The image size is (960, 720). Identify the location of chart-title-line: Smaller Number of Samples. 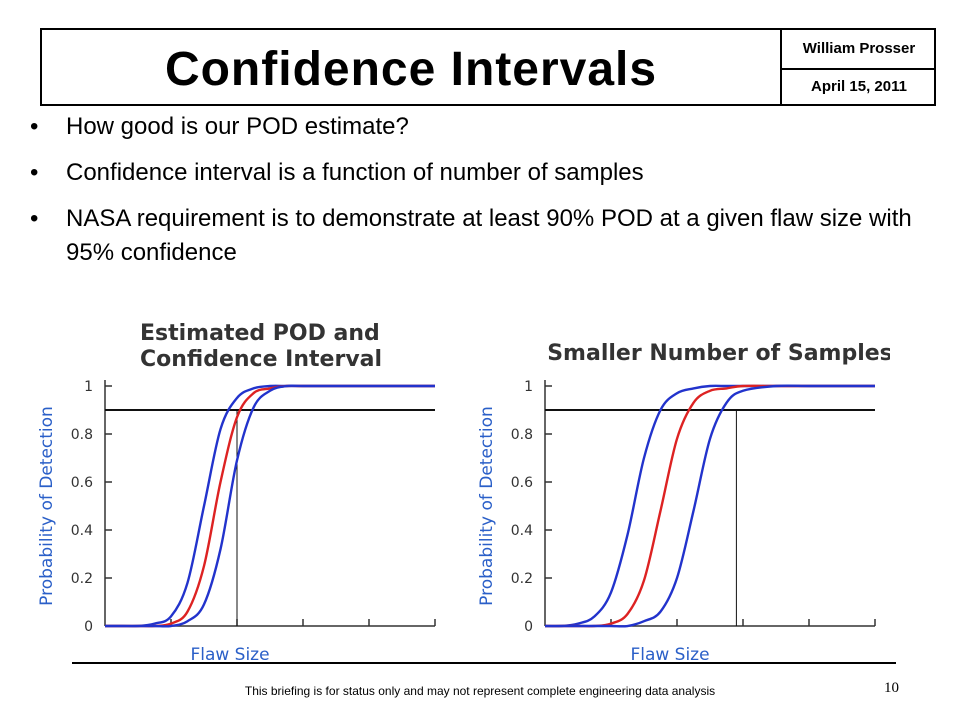
(718, 353).